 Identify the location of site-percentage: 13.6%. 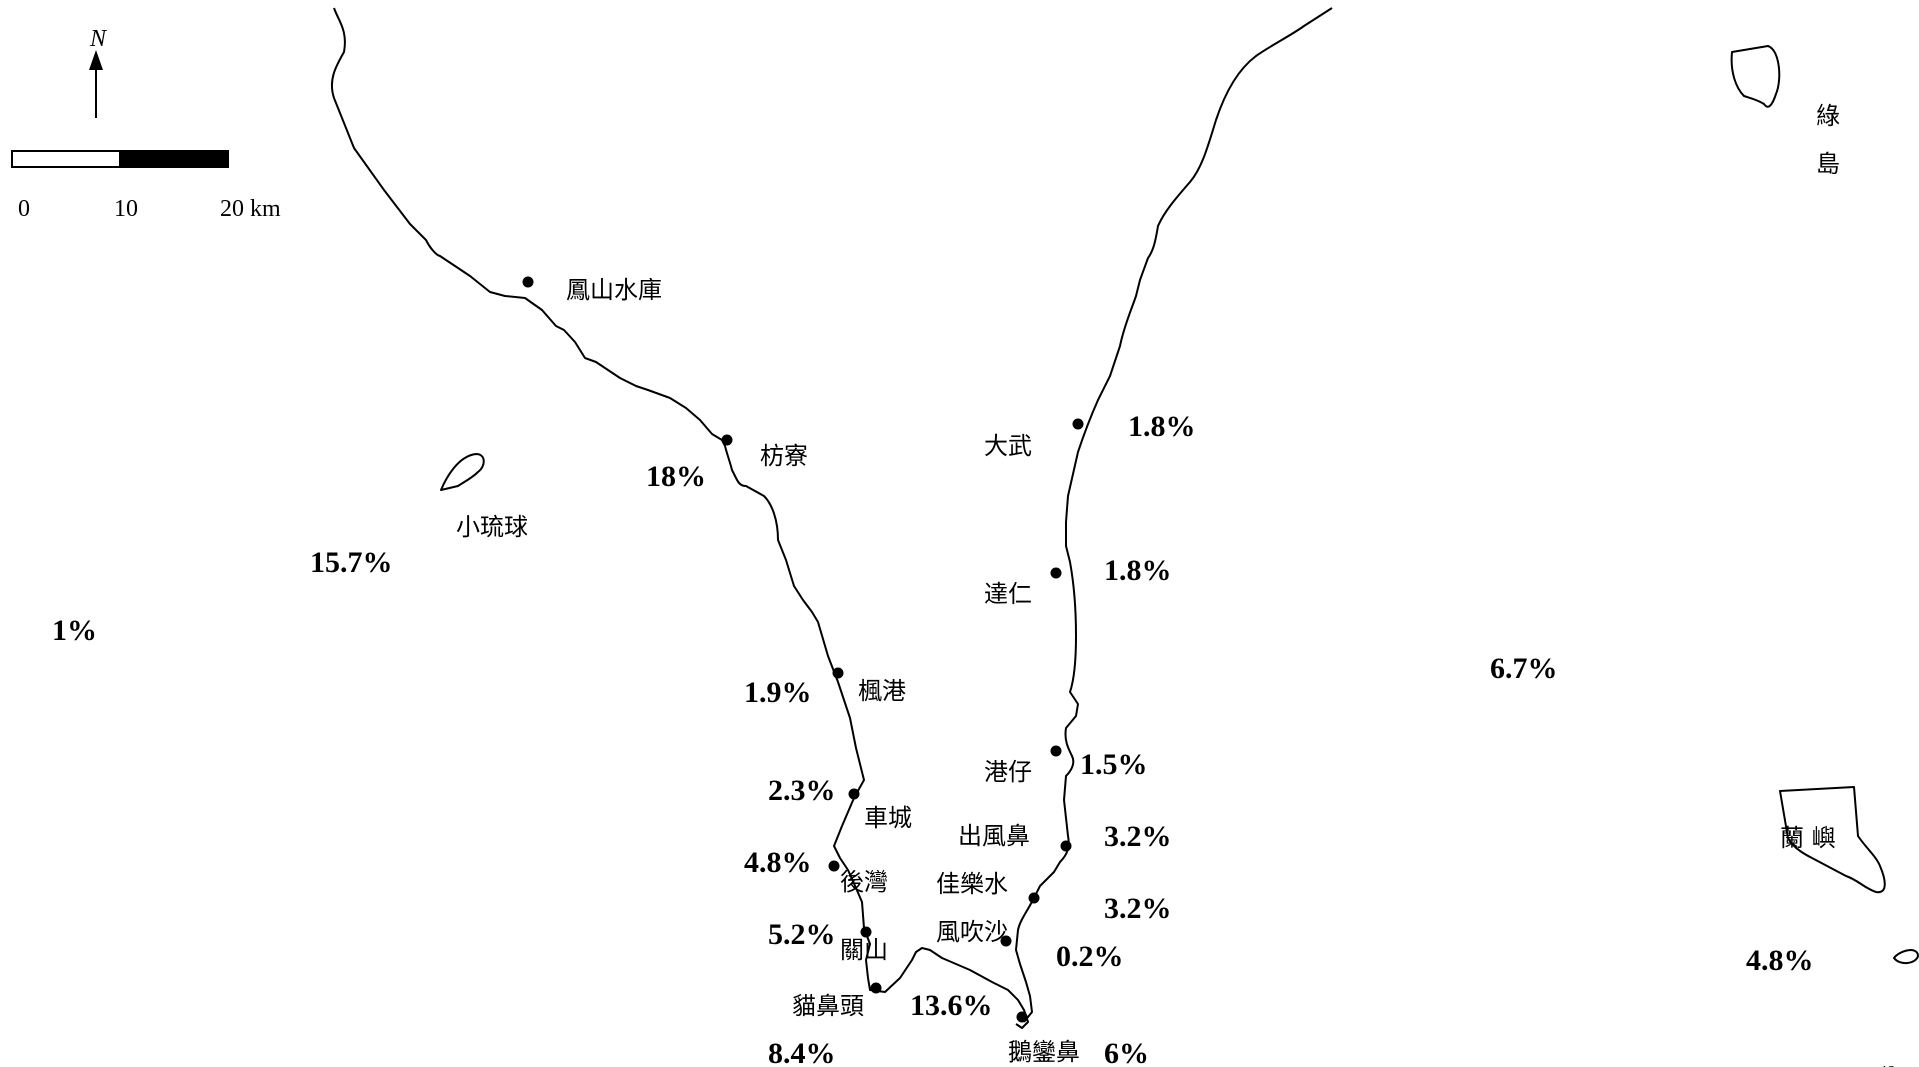
(951, 1005).